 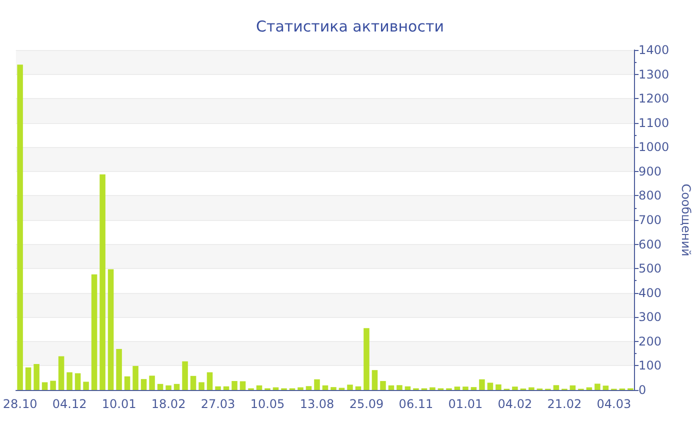 What do you see at coordinates (650, 317) in the screenshot?
I see `y-tick-label: 300` at bounding box center [650, 317].